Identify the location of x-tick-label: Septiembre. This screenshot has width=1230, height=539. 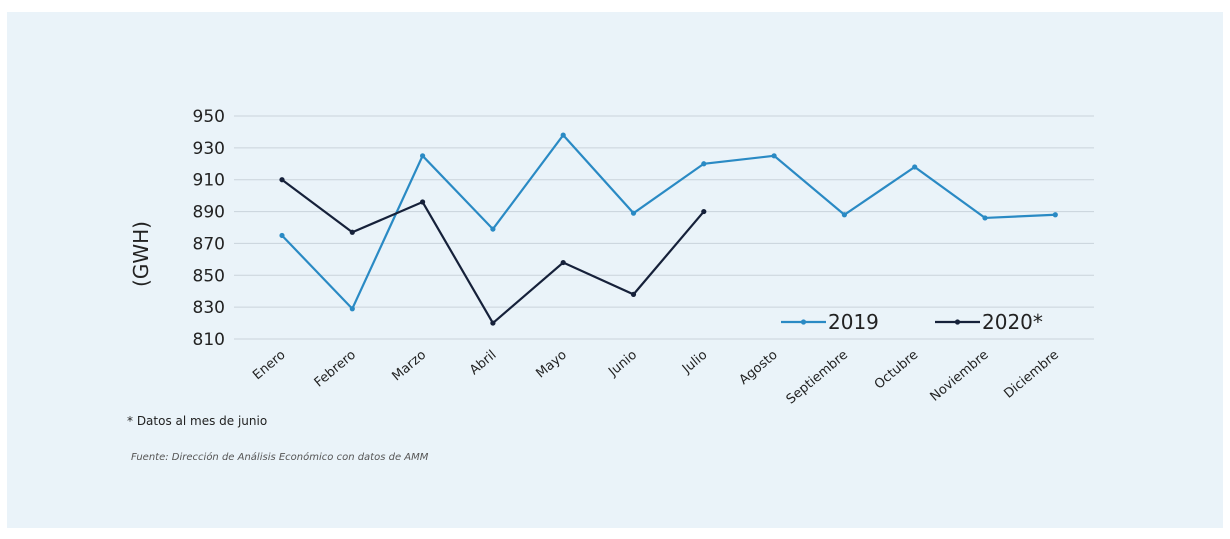
(817, 378).